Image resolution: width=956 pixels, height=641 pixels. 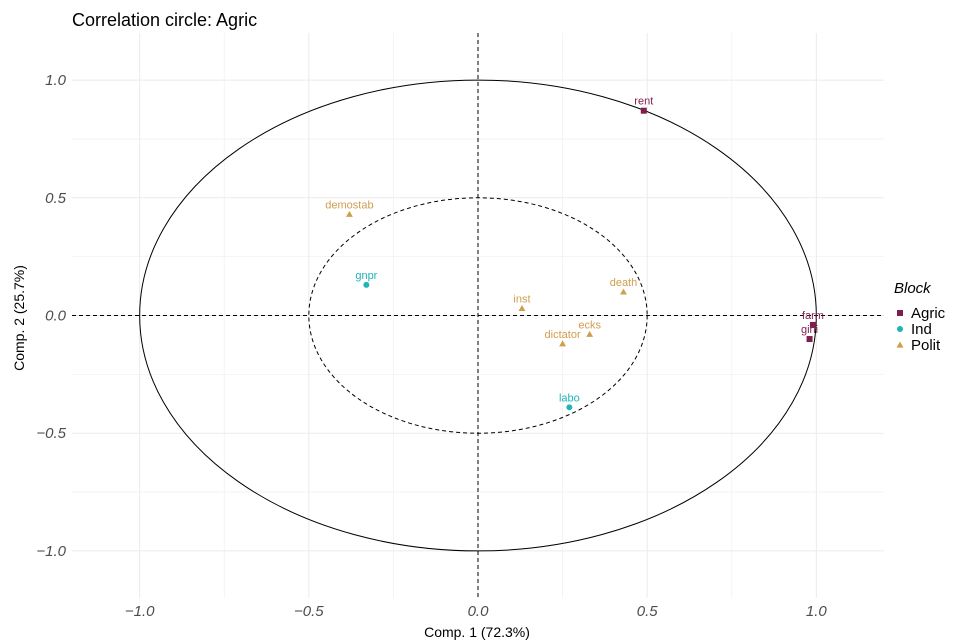 What do you see at coordinates (563, 343) in the screenshot?
I see `point-marker-dictator` at bounding box center [563, 343].